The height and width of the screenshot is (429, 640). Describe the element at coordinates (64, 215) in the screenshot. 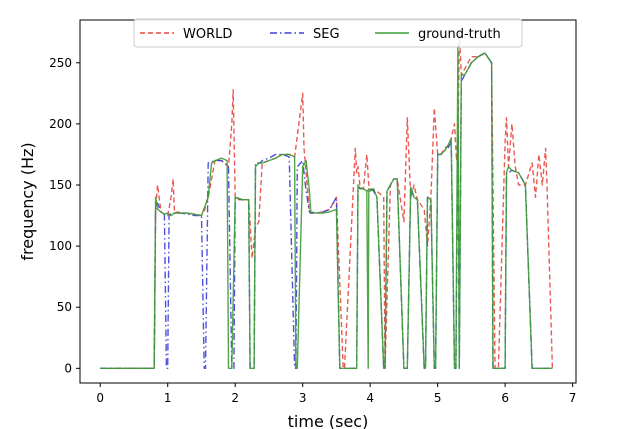

I see `y-axis: 0 50 100 150 200 250` at that location.